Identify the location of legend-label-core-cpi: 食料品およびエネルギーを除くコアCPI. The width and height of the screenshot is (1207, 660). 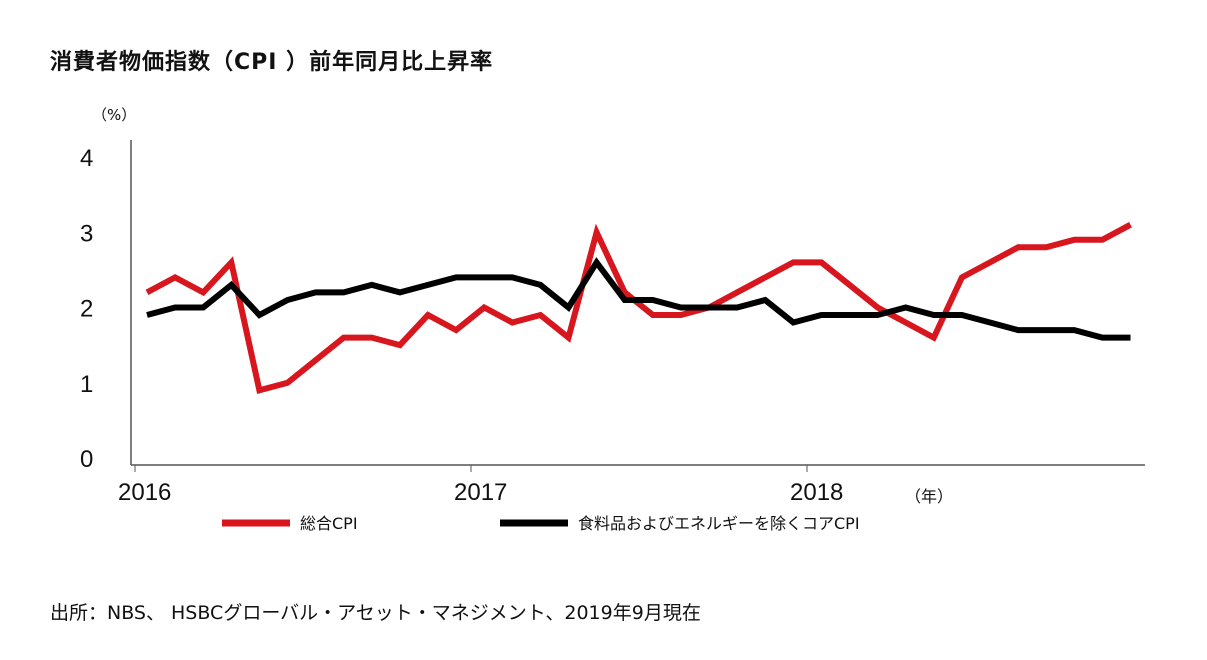
(719, 523).